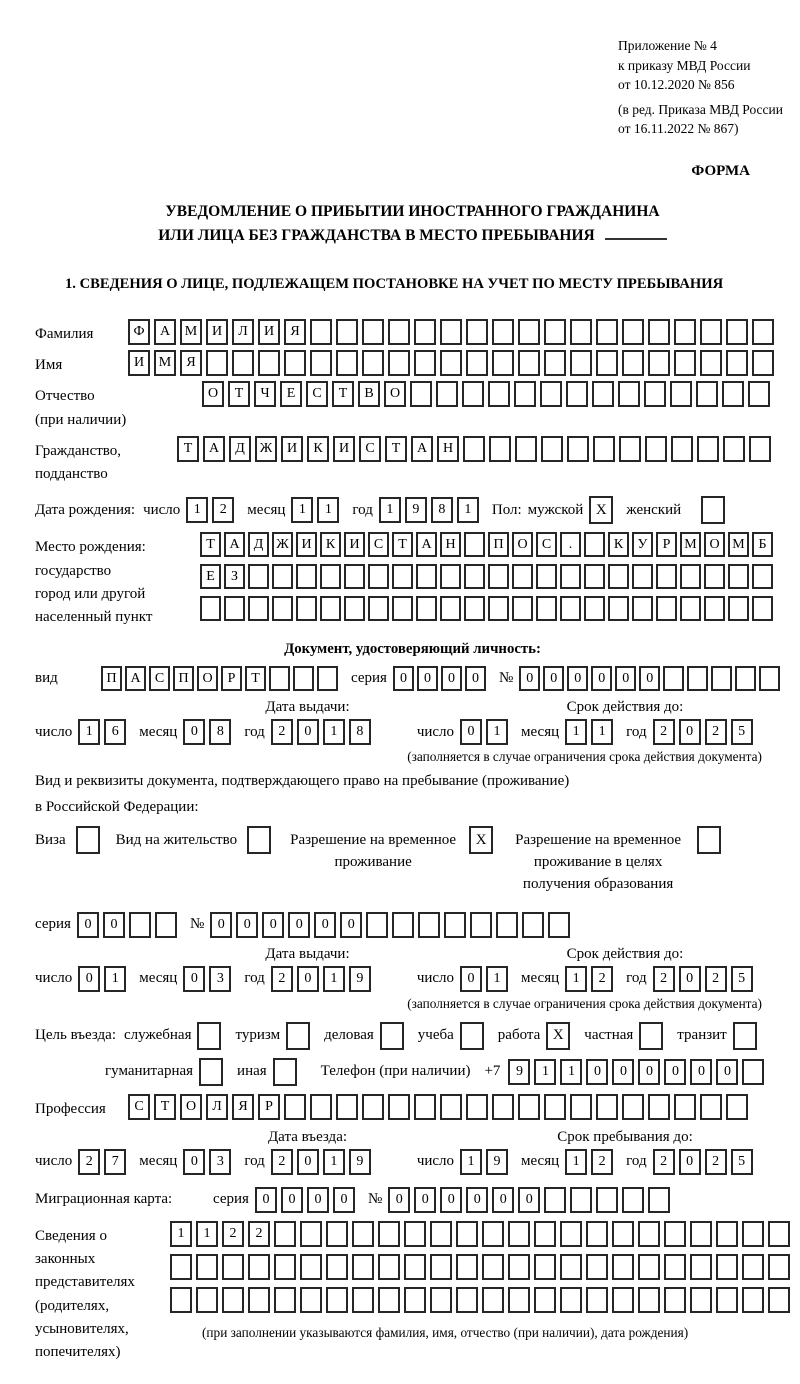 This screenshot has height=1384, width=800. What do you see at coordinates (211, 1071) in the screenshot?
I see `purpose-humanitarian-checkbox` at bounding box center [211, 1071].